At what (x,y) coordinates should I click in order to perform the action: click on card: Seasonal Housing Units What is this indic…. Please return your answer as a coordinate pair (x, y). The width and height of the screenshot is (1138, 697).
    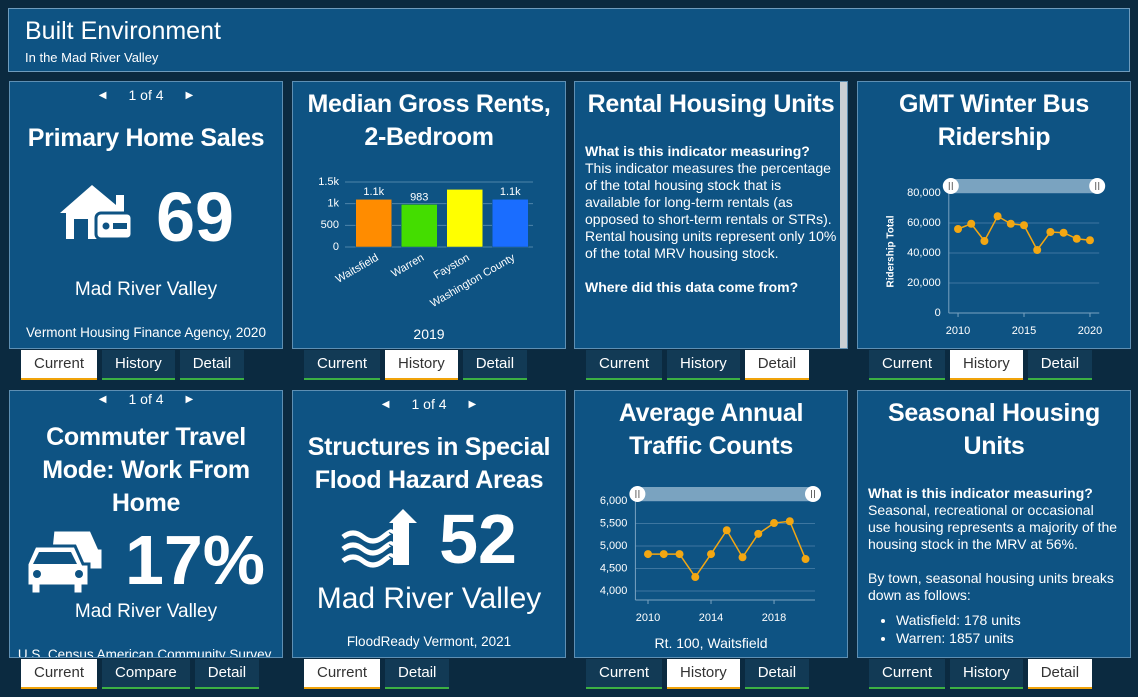
    Looking at the image, I should click on (994, 524).